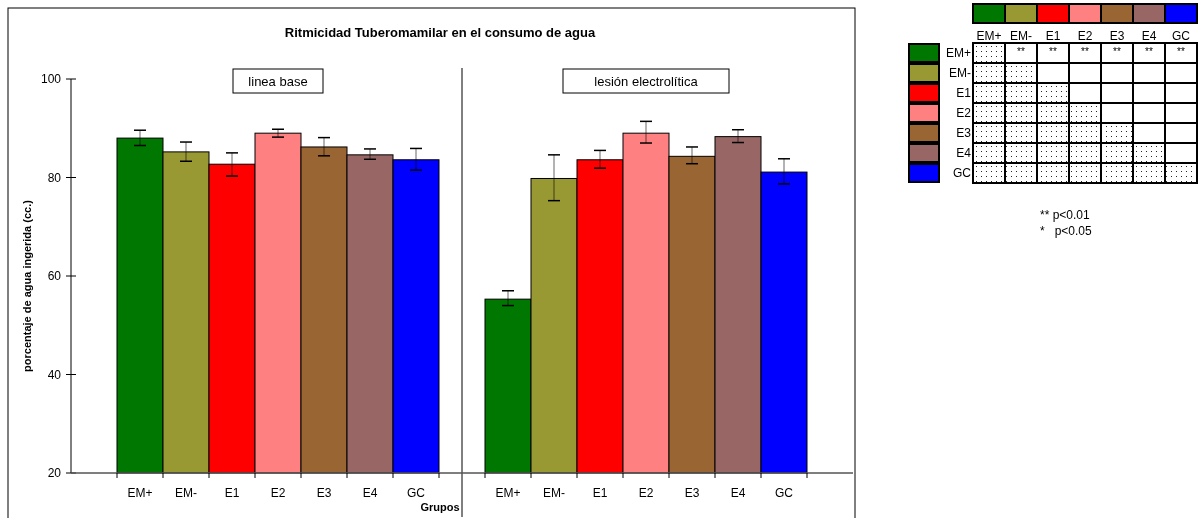  What do you see at coordinates (54, 473) in the screenshot?
I see `y-tick-label: 20` at bounding box center [54, 473].